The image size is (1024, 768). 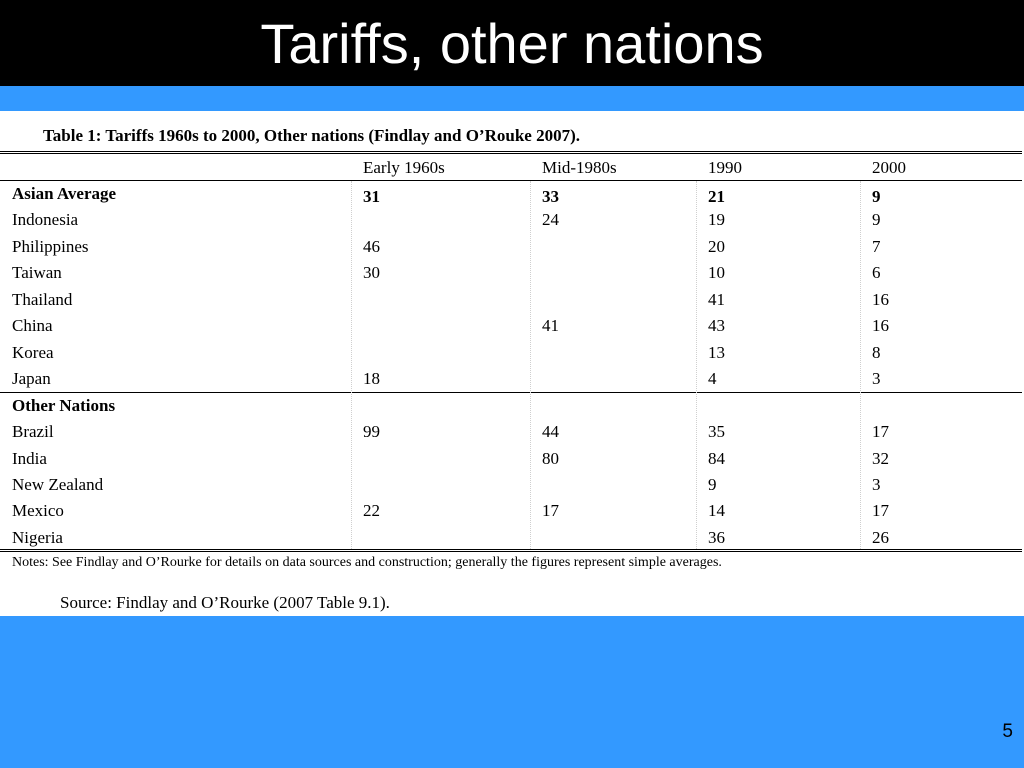 What do you see at coordinates (550, 432) in the screenshot?
I see `table-cell: 44` at bounding box center [550, 432].